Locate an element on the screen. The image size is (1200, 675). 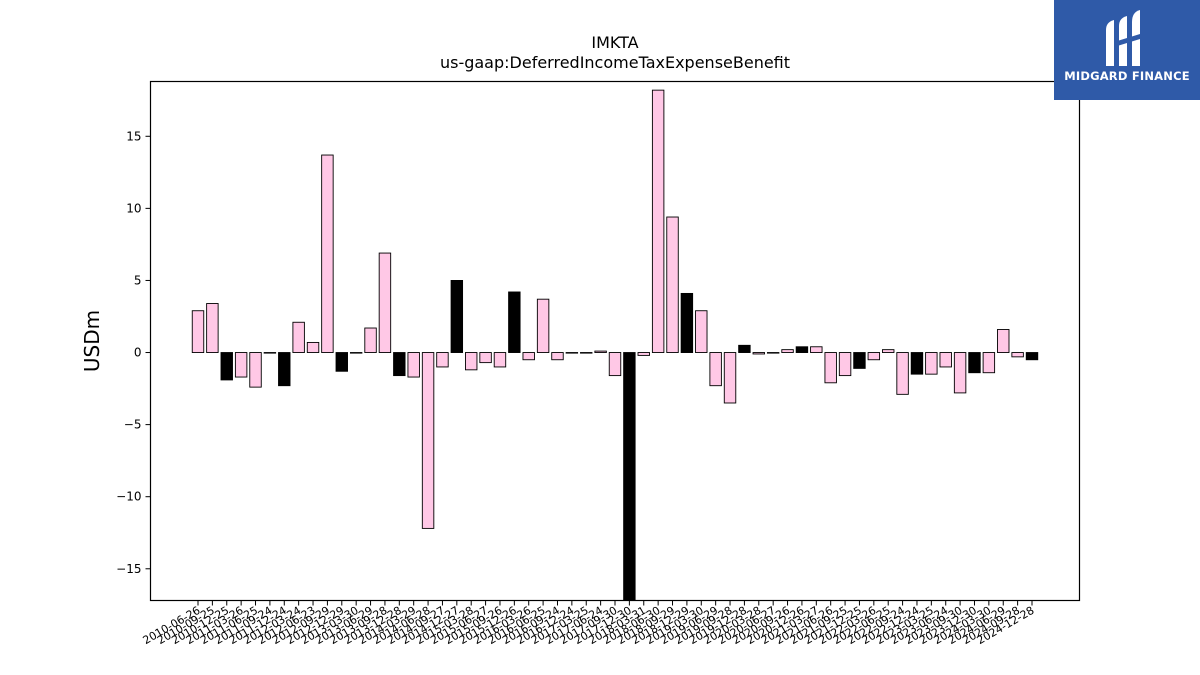
y-tick-label: 0 is located at coordinates (138, 353).